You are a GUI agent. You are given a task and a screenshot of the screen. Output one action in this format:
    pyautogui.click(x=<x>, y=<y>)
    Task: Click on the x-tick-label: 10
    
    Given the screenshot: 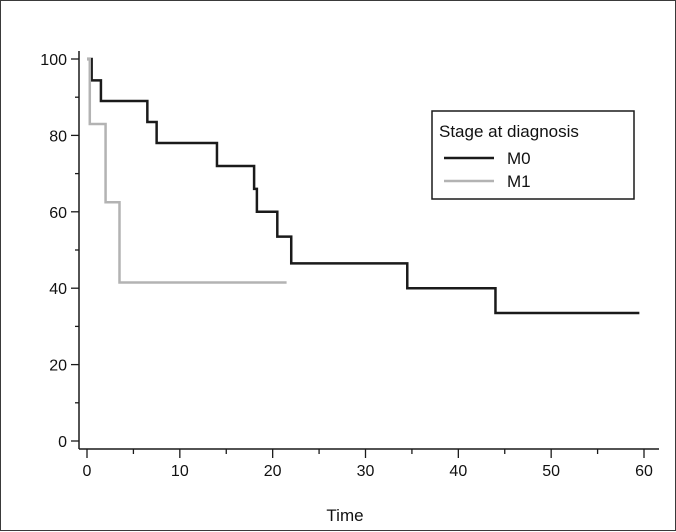 What is the action you would take?
    pyautogui.click(x=180, y=471)
    